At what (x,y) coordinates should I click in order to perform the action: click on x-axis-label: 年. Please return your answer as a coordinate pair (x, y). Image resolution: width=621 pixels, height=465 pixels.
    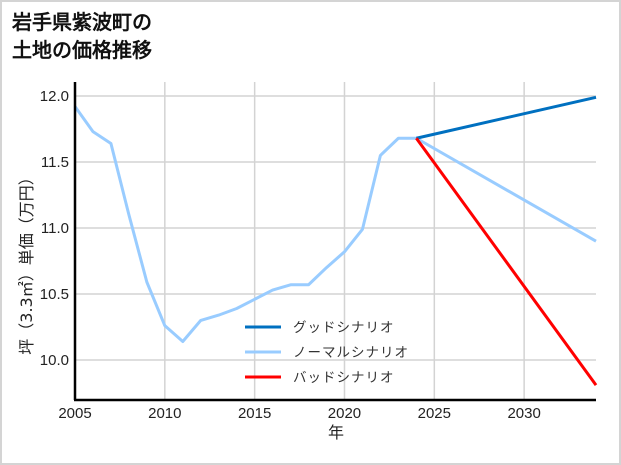
    Looking at the image, I should click on (336, 432).